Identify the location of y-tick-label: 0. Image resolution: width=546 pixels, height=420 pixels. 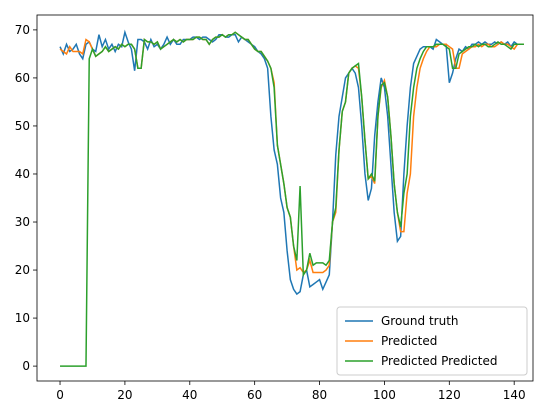
(26, 366).